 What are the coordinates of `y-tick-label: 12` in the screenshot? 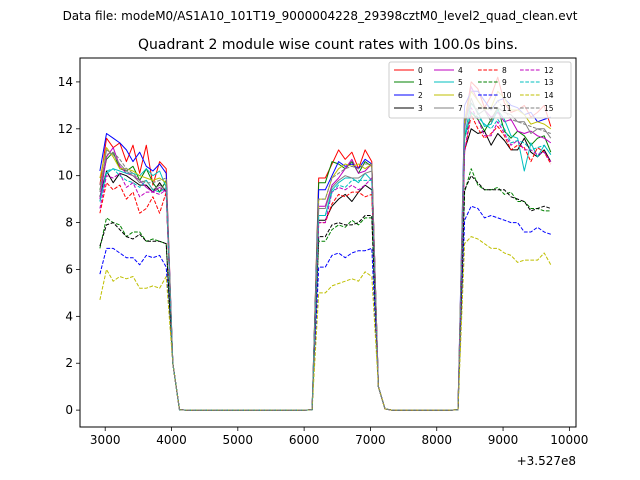 It's located at (65, 129).